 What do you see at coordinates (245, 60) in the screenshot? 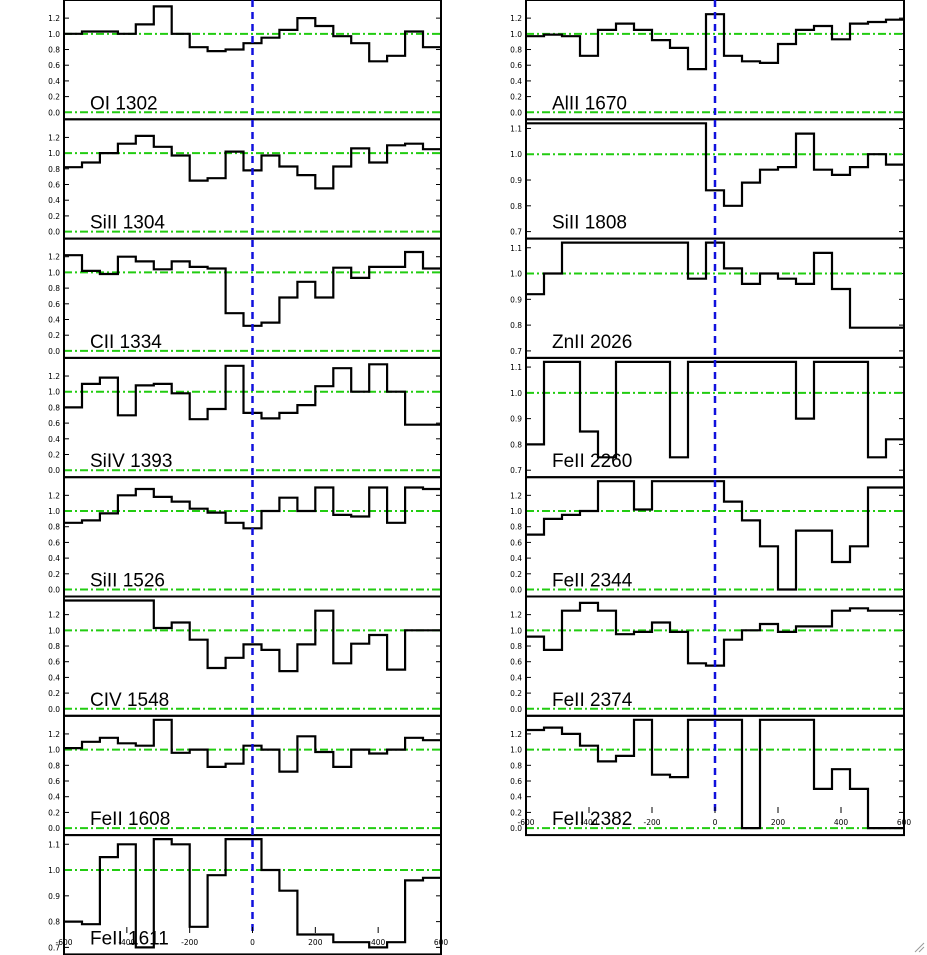
I see `panel: 0.0 0.2 0.4 0.6 0.8 1.0 1.2 OI 1302` at bounding box center [245, 60].